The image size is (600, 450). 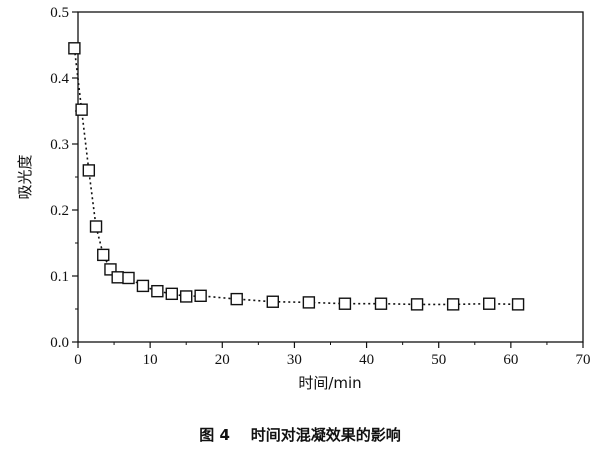 What do you see at coordinates (510, 360) in the screenshot?
I see `x-tick-label: 60` at bounding box center [510, 360].